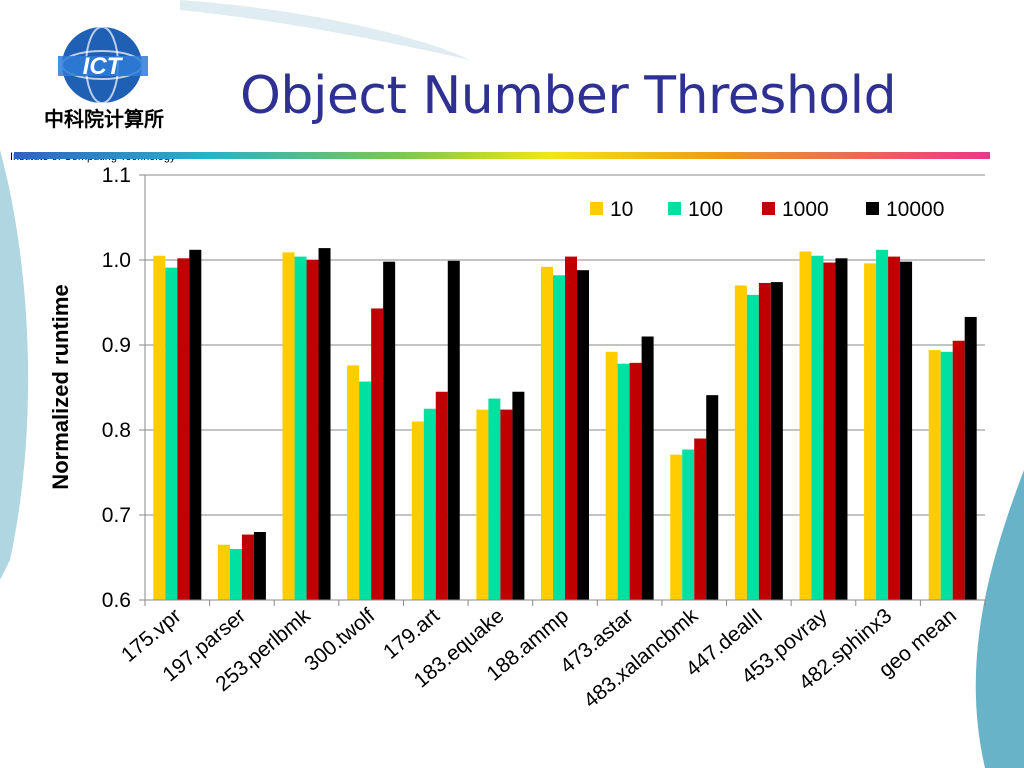 The height and width of the screenshot is (768, 1024). Describe the element at coordinates (339, 640) in the screenshot. I see `x-tick-label: 300.twolf` at that location.